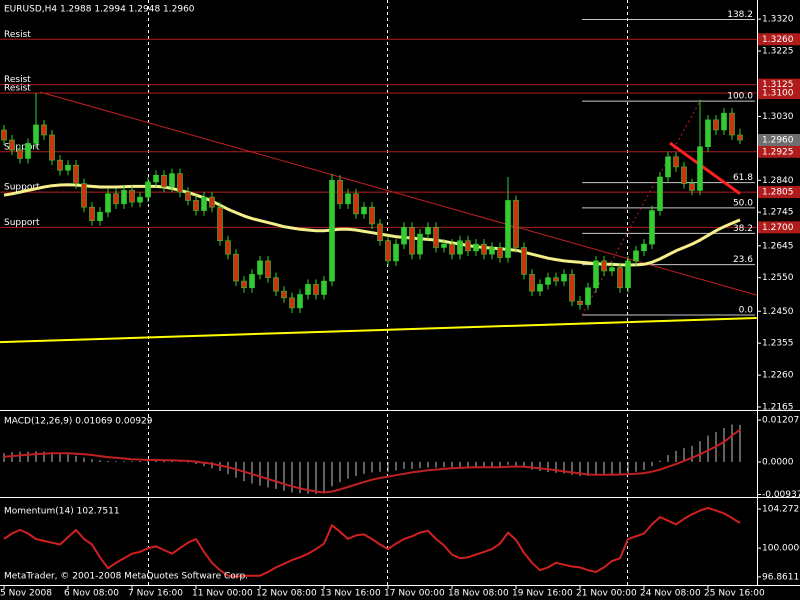  Describe the element at coordinates (372, 542) in the screenshot. I see `momentum-line` at that location.